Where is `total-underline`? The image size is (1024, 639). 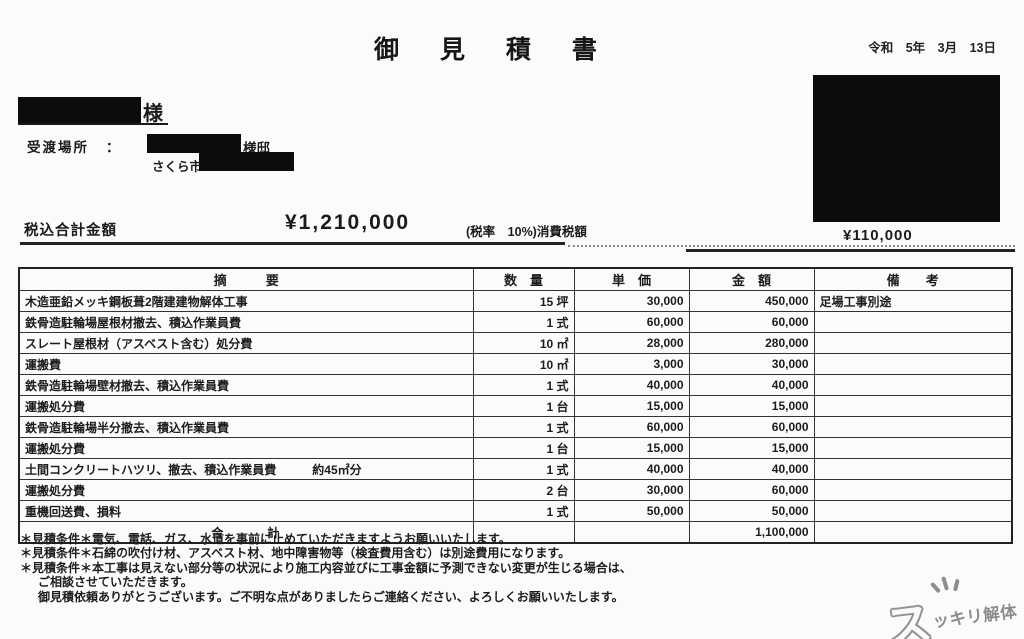 total-underline is located at coordinates (292, 243).